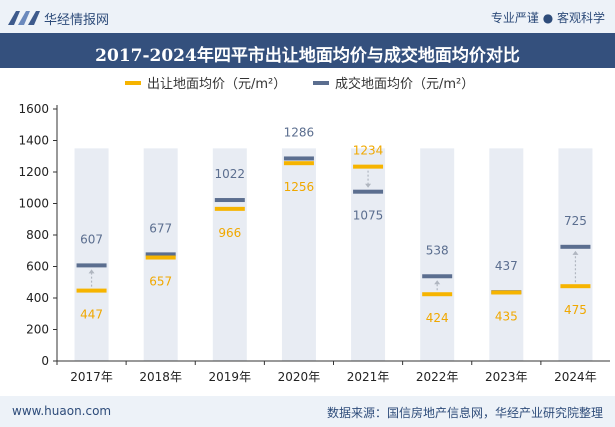 This screenshot has height=427, width=615. What do you see at coordinates (230, 174) in the screenshot?
I see `series-2-data-label: 1022` at bounding box center [230, 174].